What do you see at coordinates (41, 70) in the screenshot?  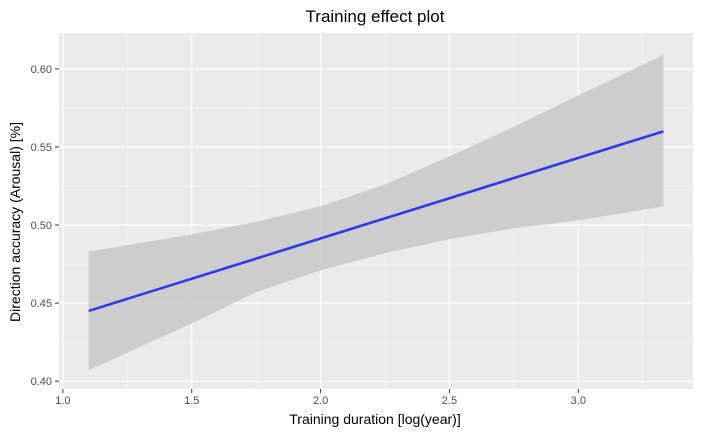 I see `y-tick-label: 0.60` at bounding box center [41, 70].